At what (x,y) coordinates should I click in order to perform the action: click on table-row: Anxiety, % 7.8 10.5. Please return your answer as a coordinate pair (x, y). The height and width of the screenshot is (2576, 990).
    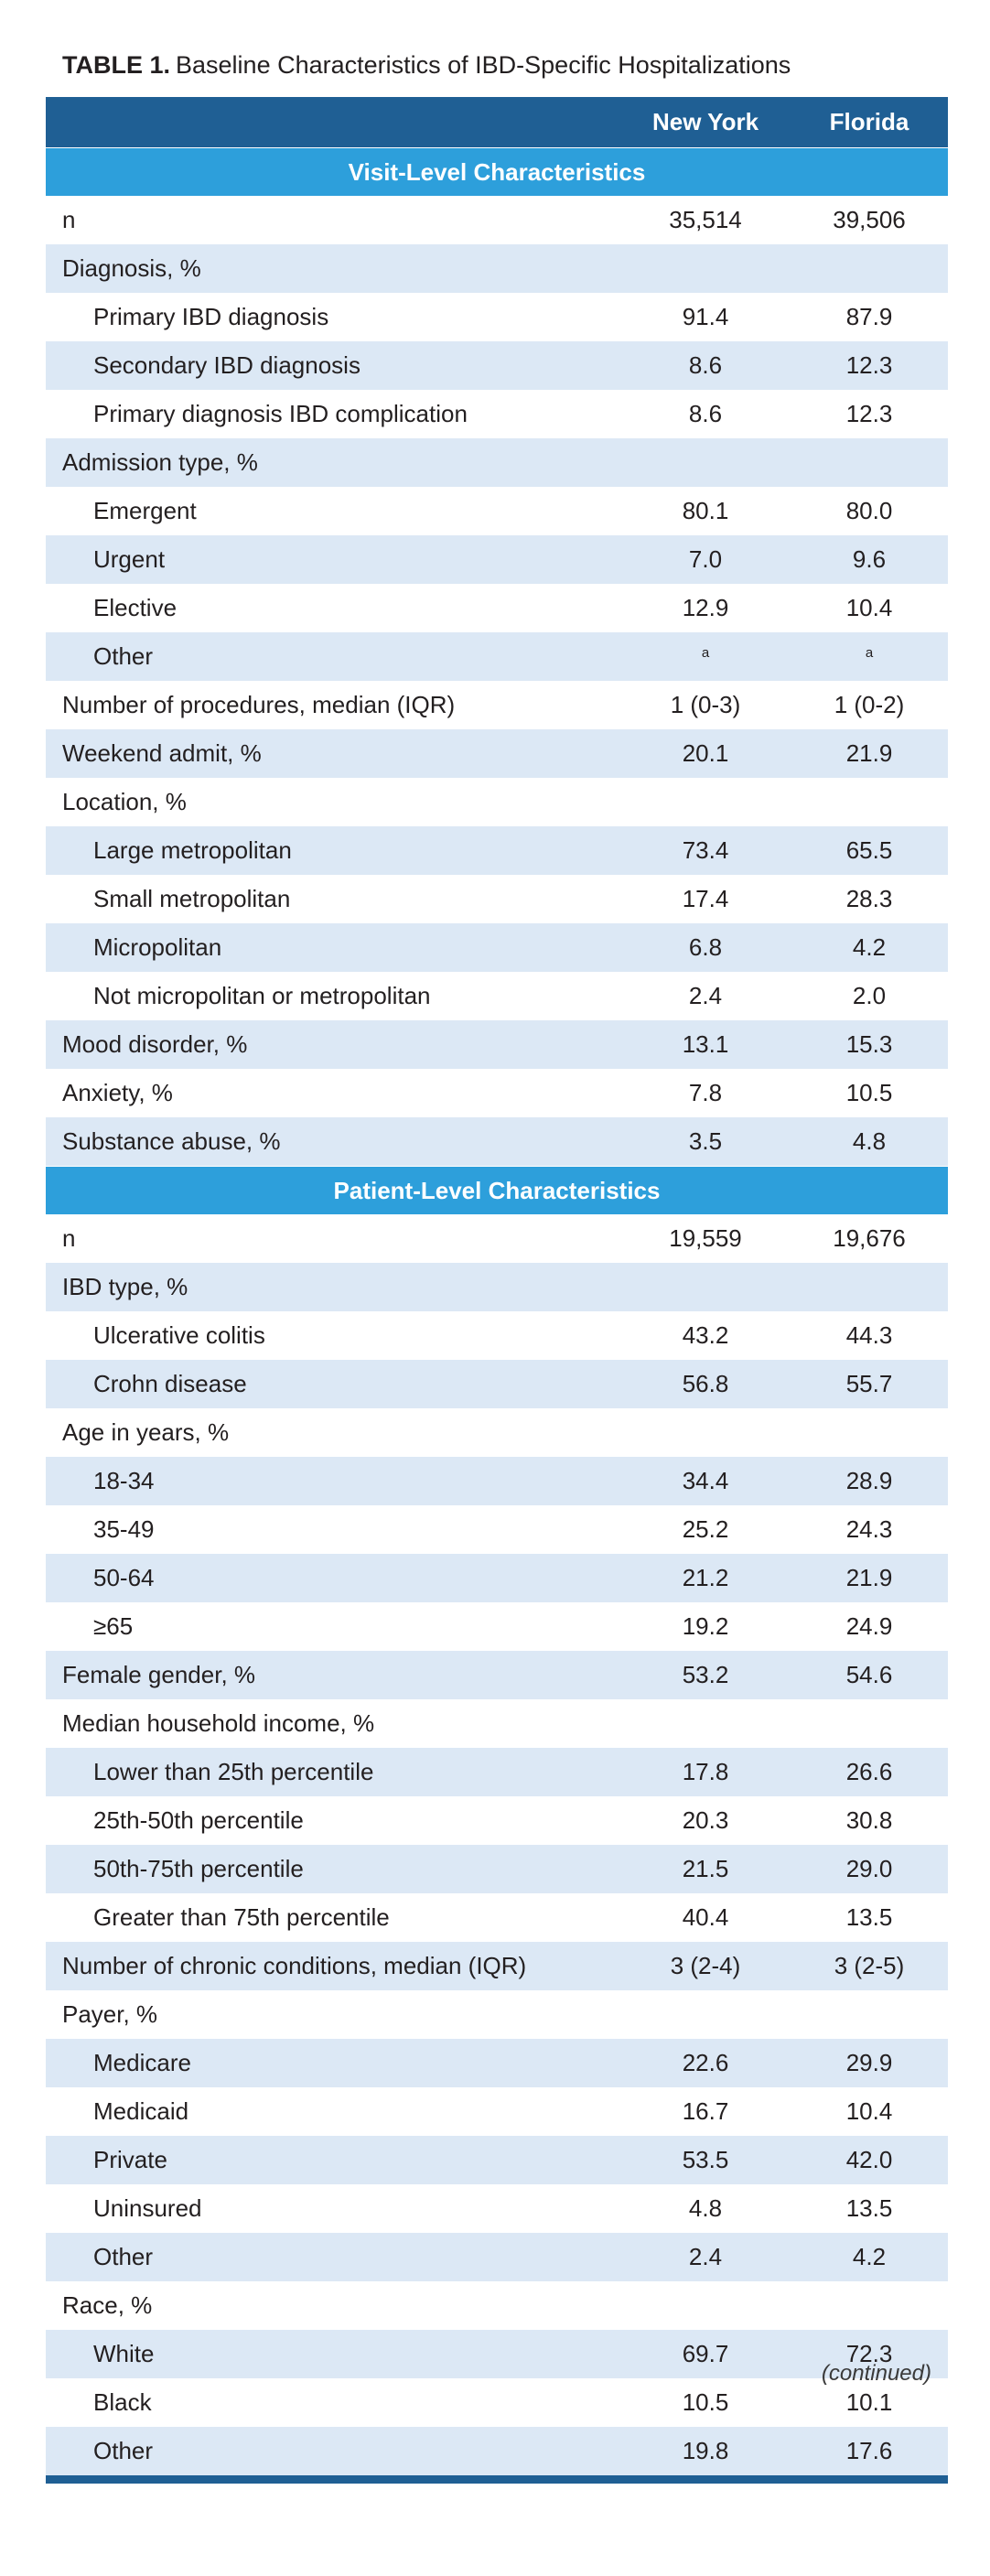
    Looking at the image, I should click on (497, 1093).